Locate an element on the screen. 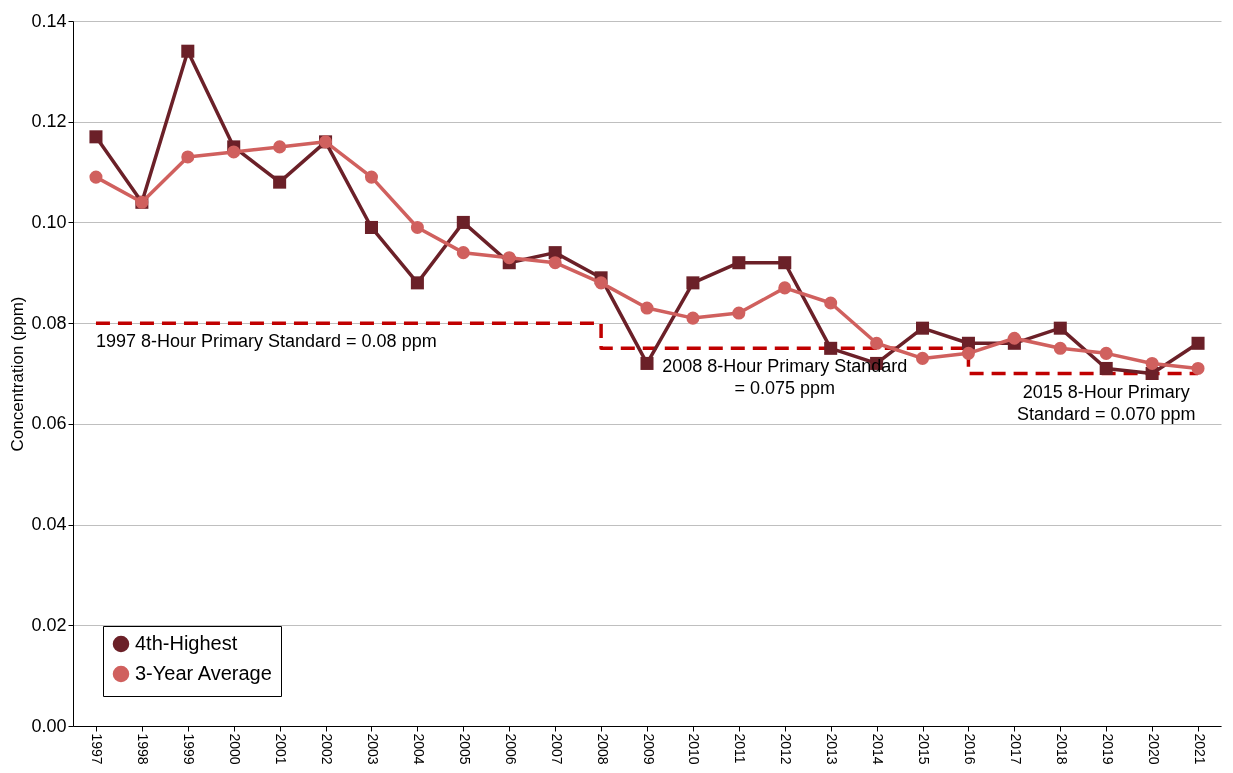 This screenshot has height=773, width=1233. x-tick-label: 2019 is located at coordinates (1107, 749).